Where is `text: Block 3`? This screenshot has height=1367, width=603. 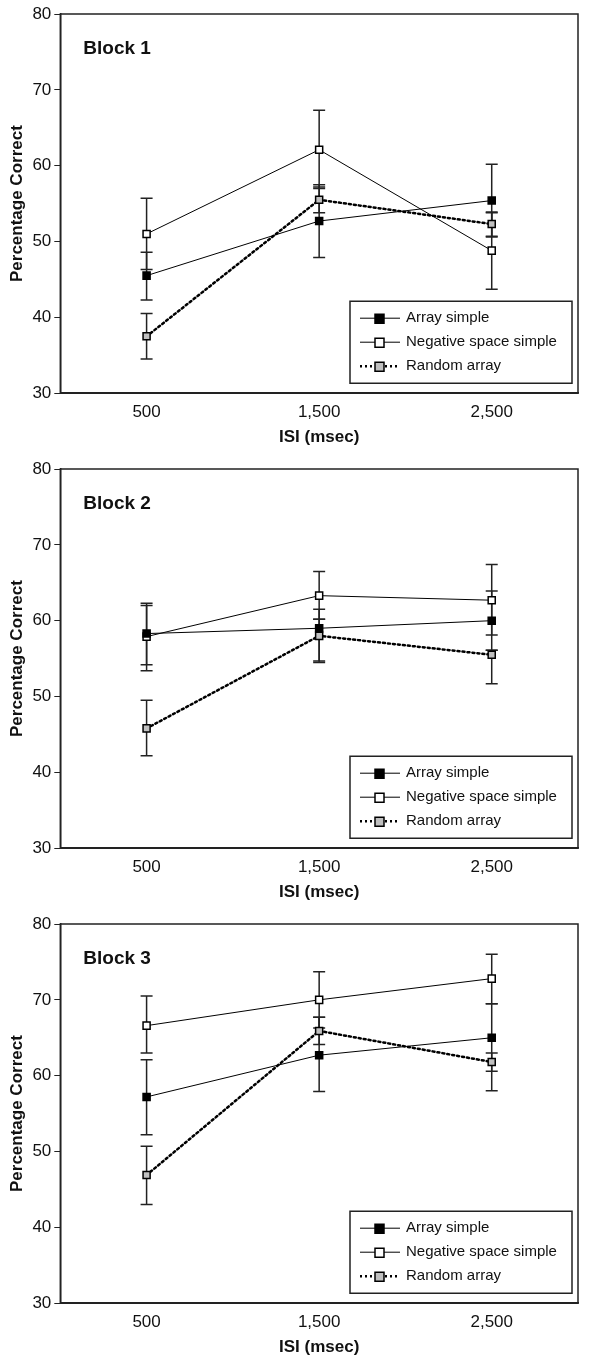 text: Block 3 is located at coordinates (117, 957).